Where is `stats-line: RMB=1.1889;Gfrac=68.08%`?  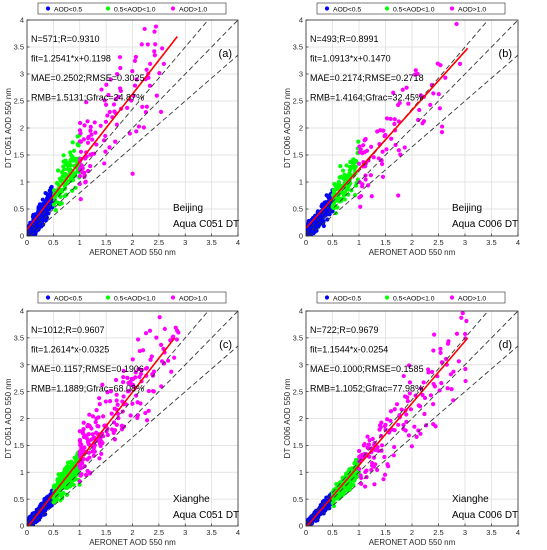
stats-line: RMB=1.1889;Gfrac=68.08% is located at coordinates (87, 389).